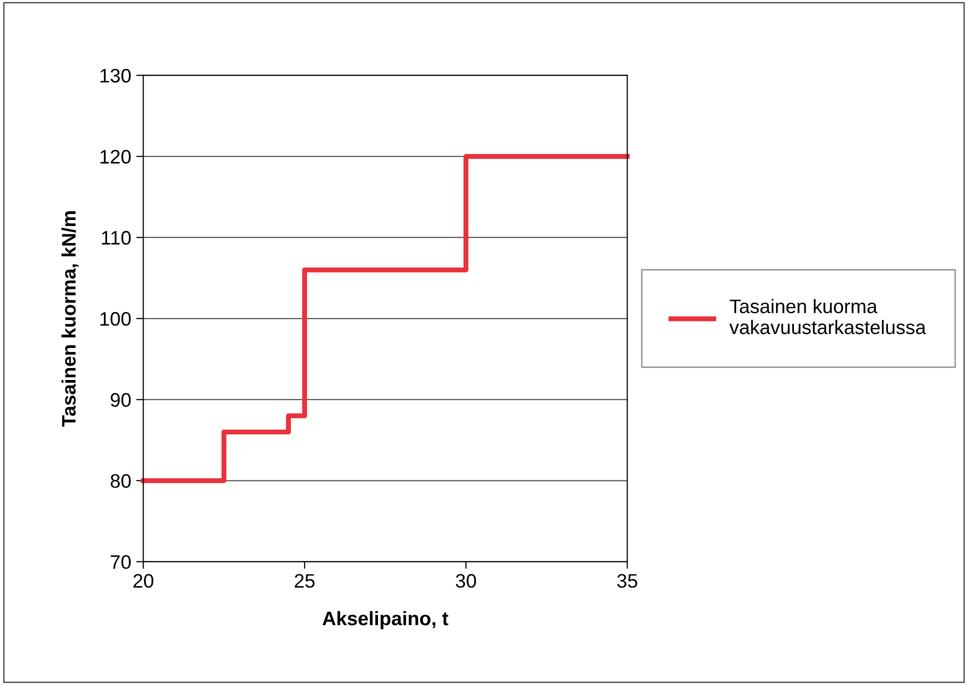 Image resolution: width=968 pixels, height=685 pixels. I want to click on y-axis-title: Tasainen kuorma, kN/m, so click(70, 319).